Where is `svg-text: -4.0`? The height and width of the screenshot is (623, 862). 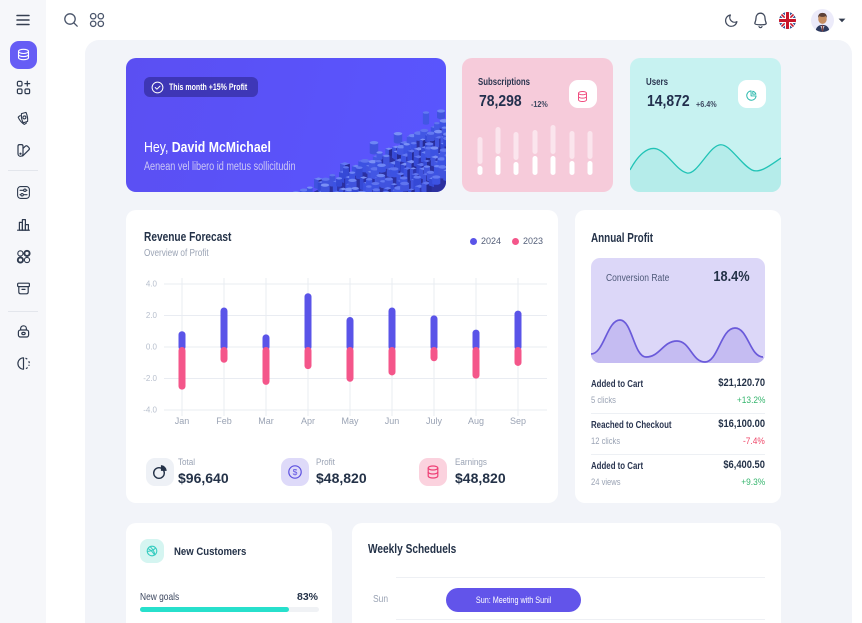 svg-text: -4.0 is located at coordinates (150, 410).